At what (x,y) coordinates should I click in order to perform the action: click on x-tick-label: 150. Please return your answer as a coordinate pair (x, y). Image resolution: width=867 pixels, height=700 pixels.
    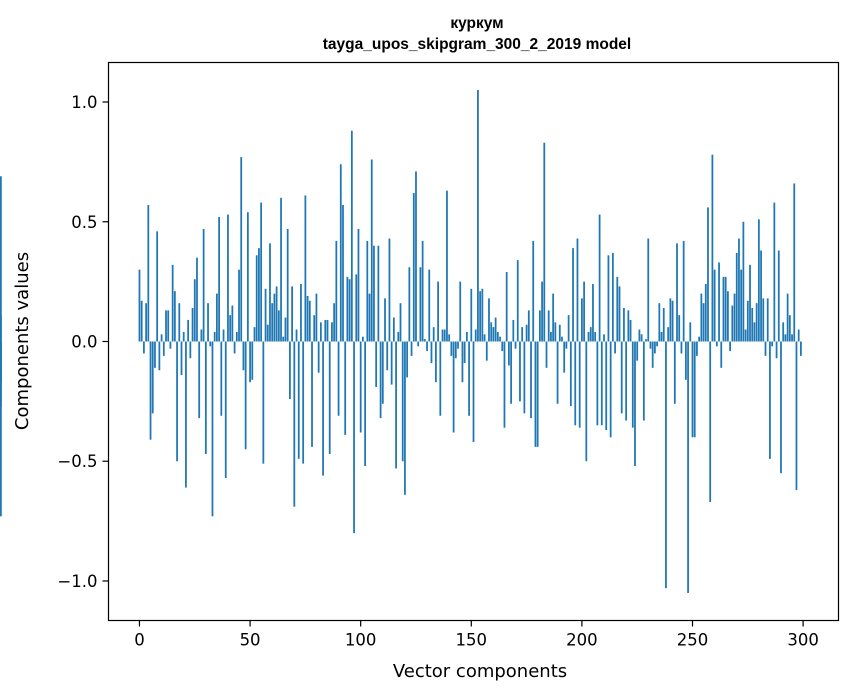
    Looking at the image, I should click on (472, 640).